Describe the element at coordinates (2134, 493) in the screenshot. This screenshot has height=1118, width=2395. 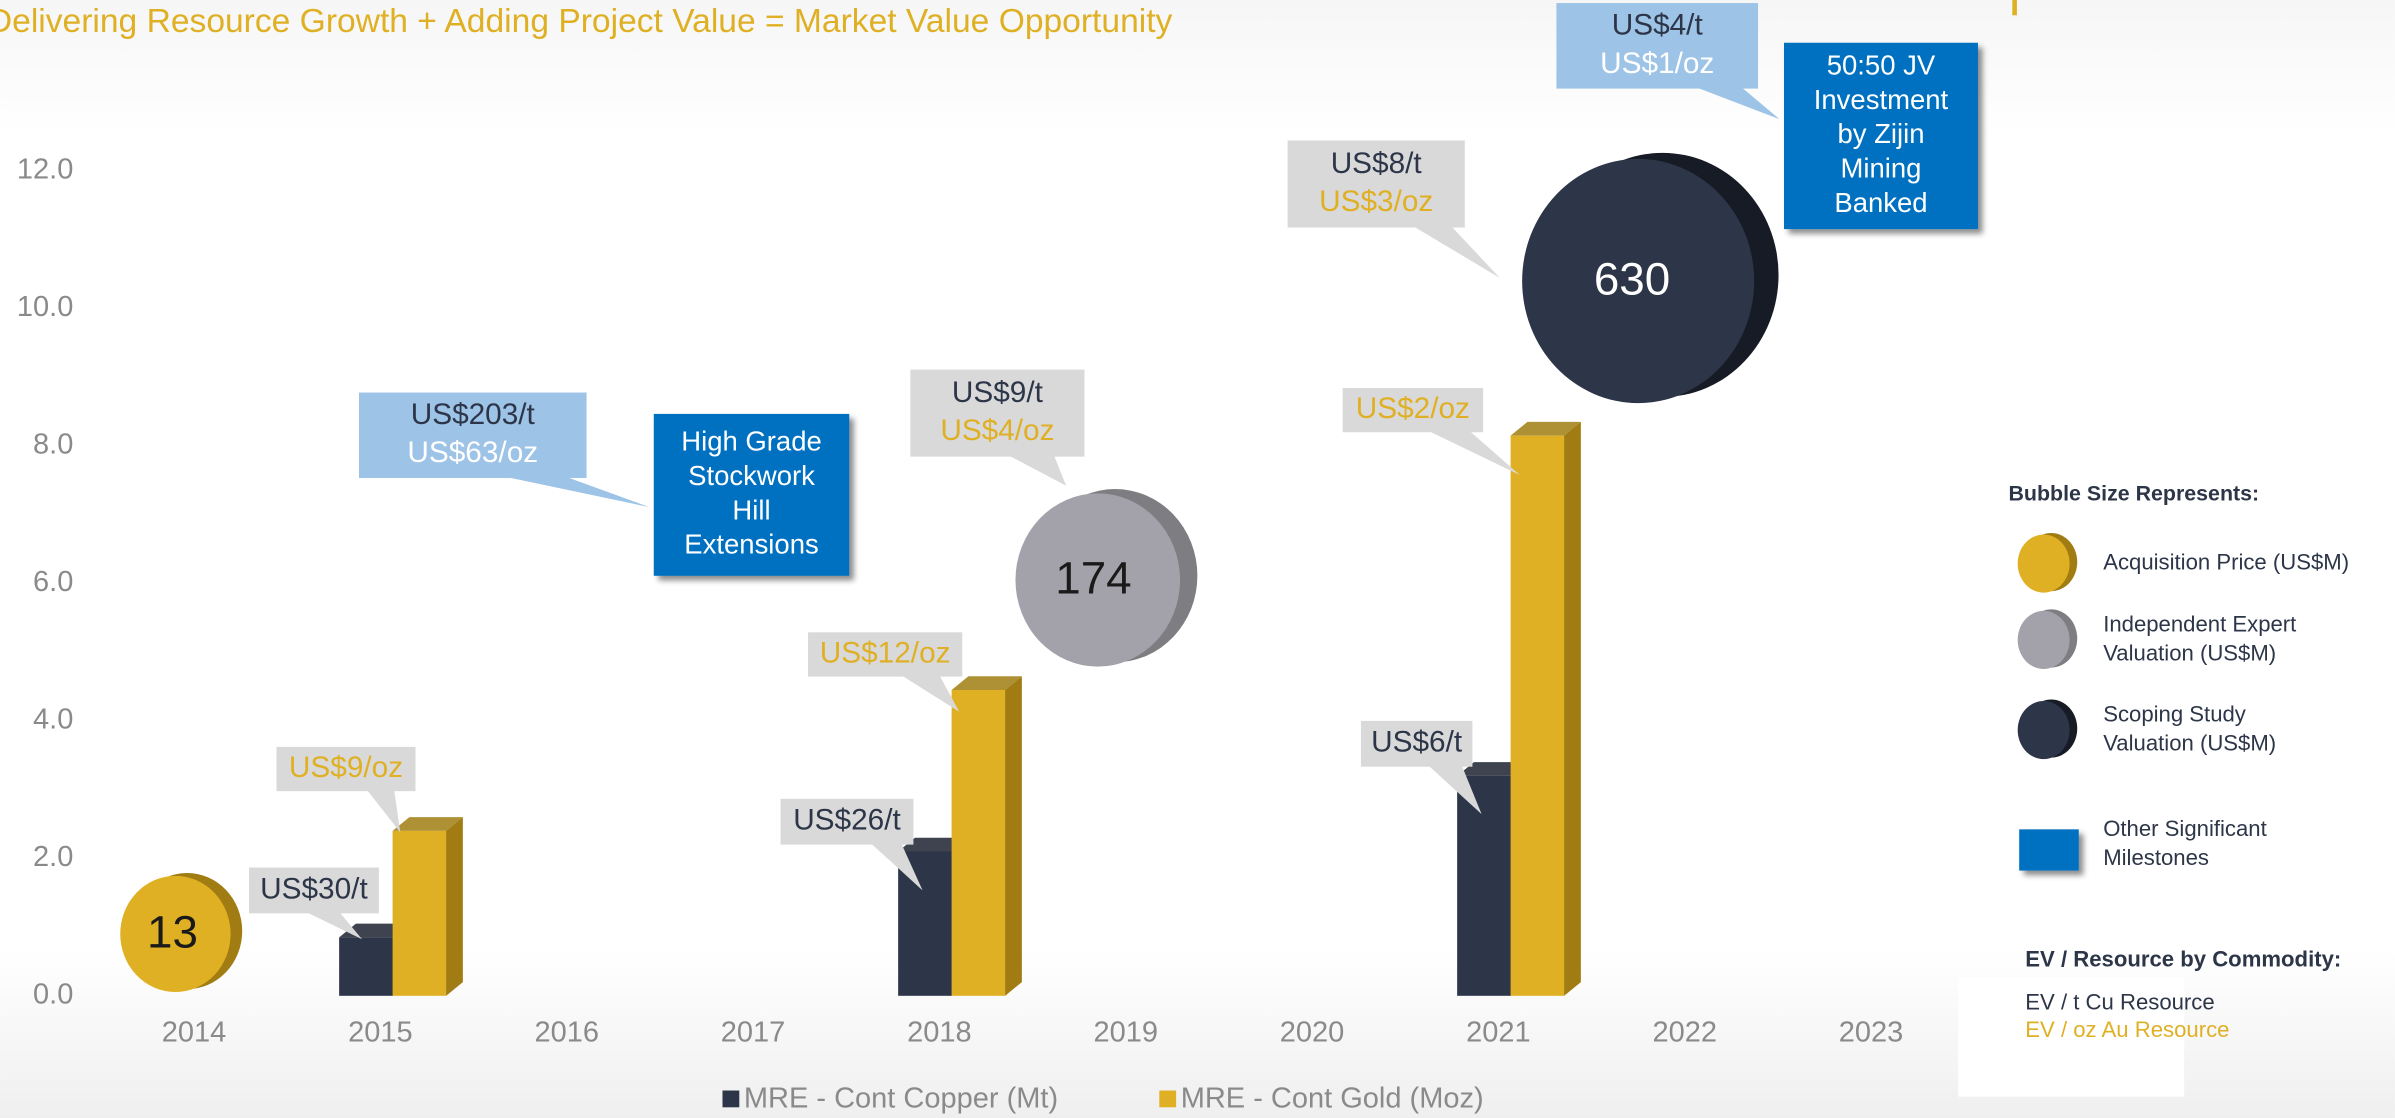
I see `key-title: Bubble Size Represents:` at that location.